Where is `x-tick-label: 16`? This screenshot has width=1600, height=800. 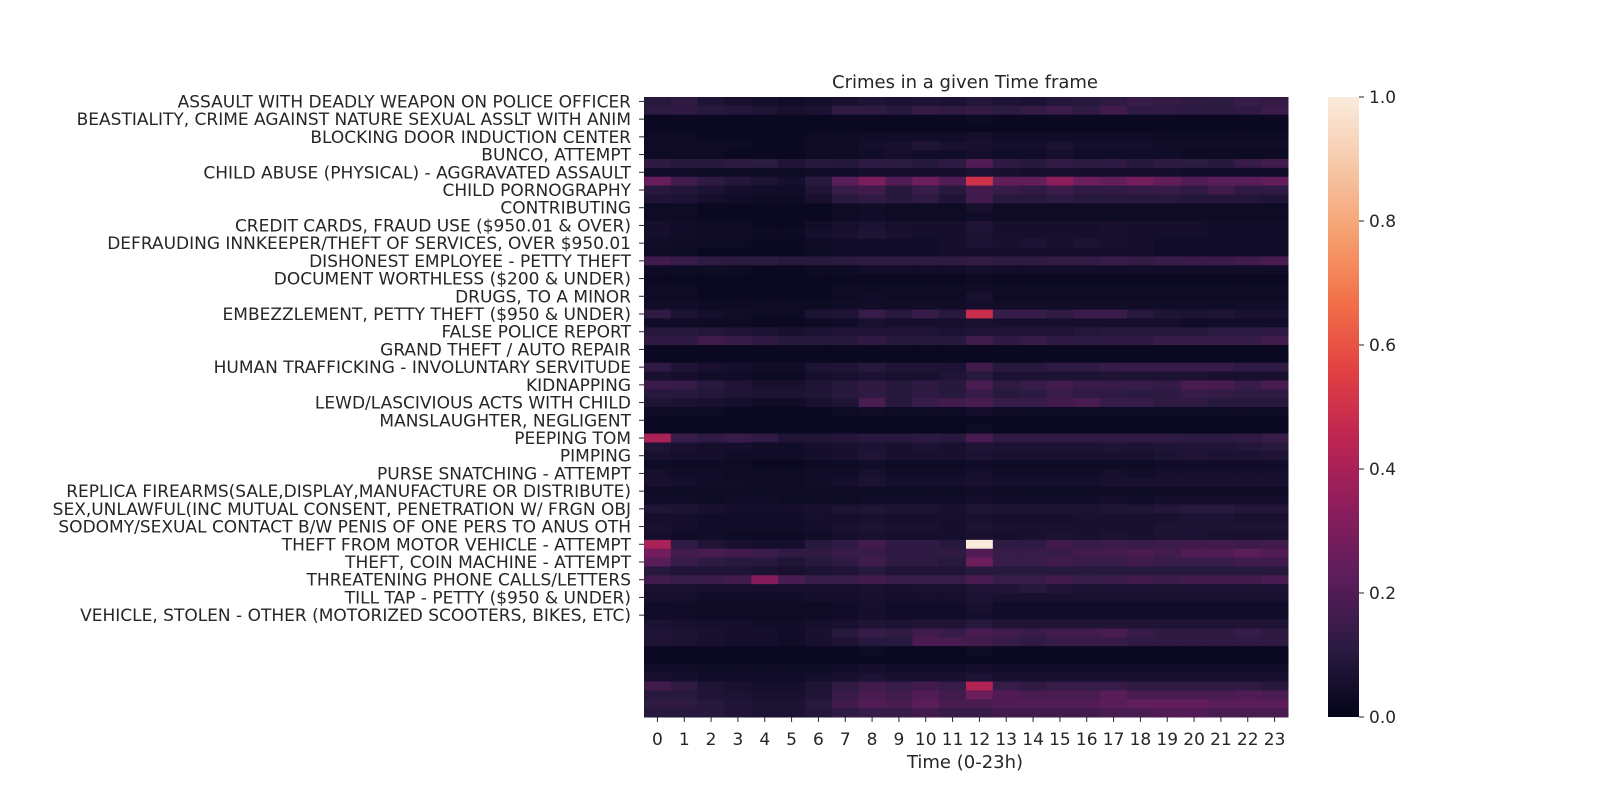
x-tick-label: 16 is located at coordinates (1087, 740).